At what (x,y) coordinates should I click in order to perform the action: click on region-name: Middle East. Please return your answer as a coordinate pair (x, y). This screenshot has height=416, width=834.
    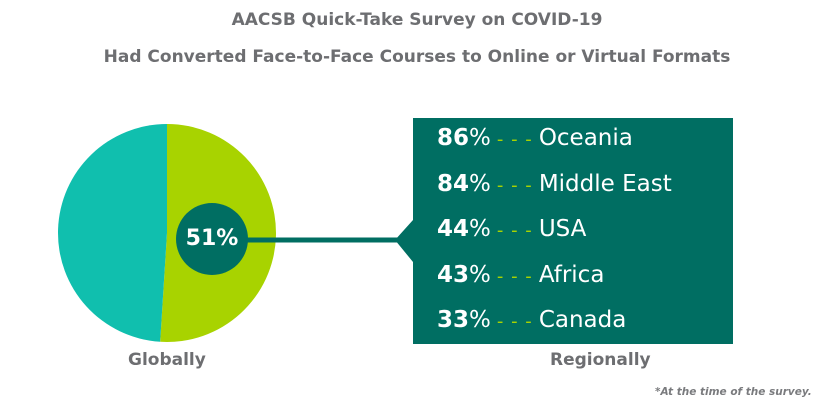
    Looking at the image, I should click on (605, 183).